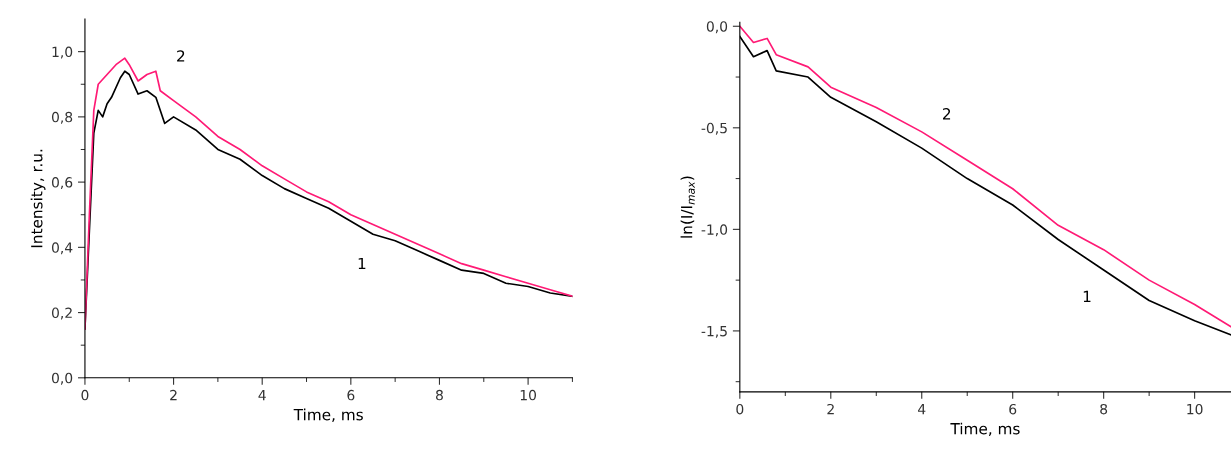 Image resolution: width=1231 pixels, height=453 pixels. Describe the element at coordinates (687, 207) in the screenshot. I see `y-axis-title: ln(I/I$_{max}$)` at that location.